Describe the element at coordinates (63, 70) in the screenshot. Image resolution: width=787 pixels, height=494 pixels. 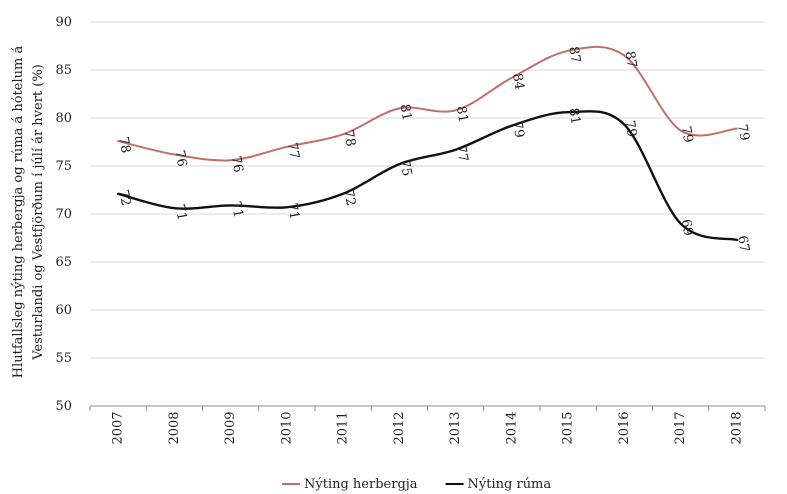
I see `y-tick-85: 85` at that location.